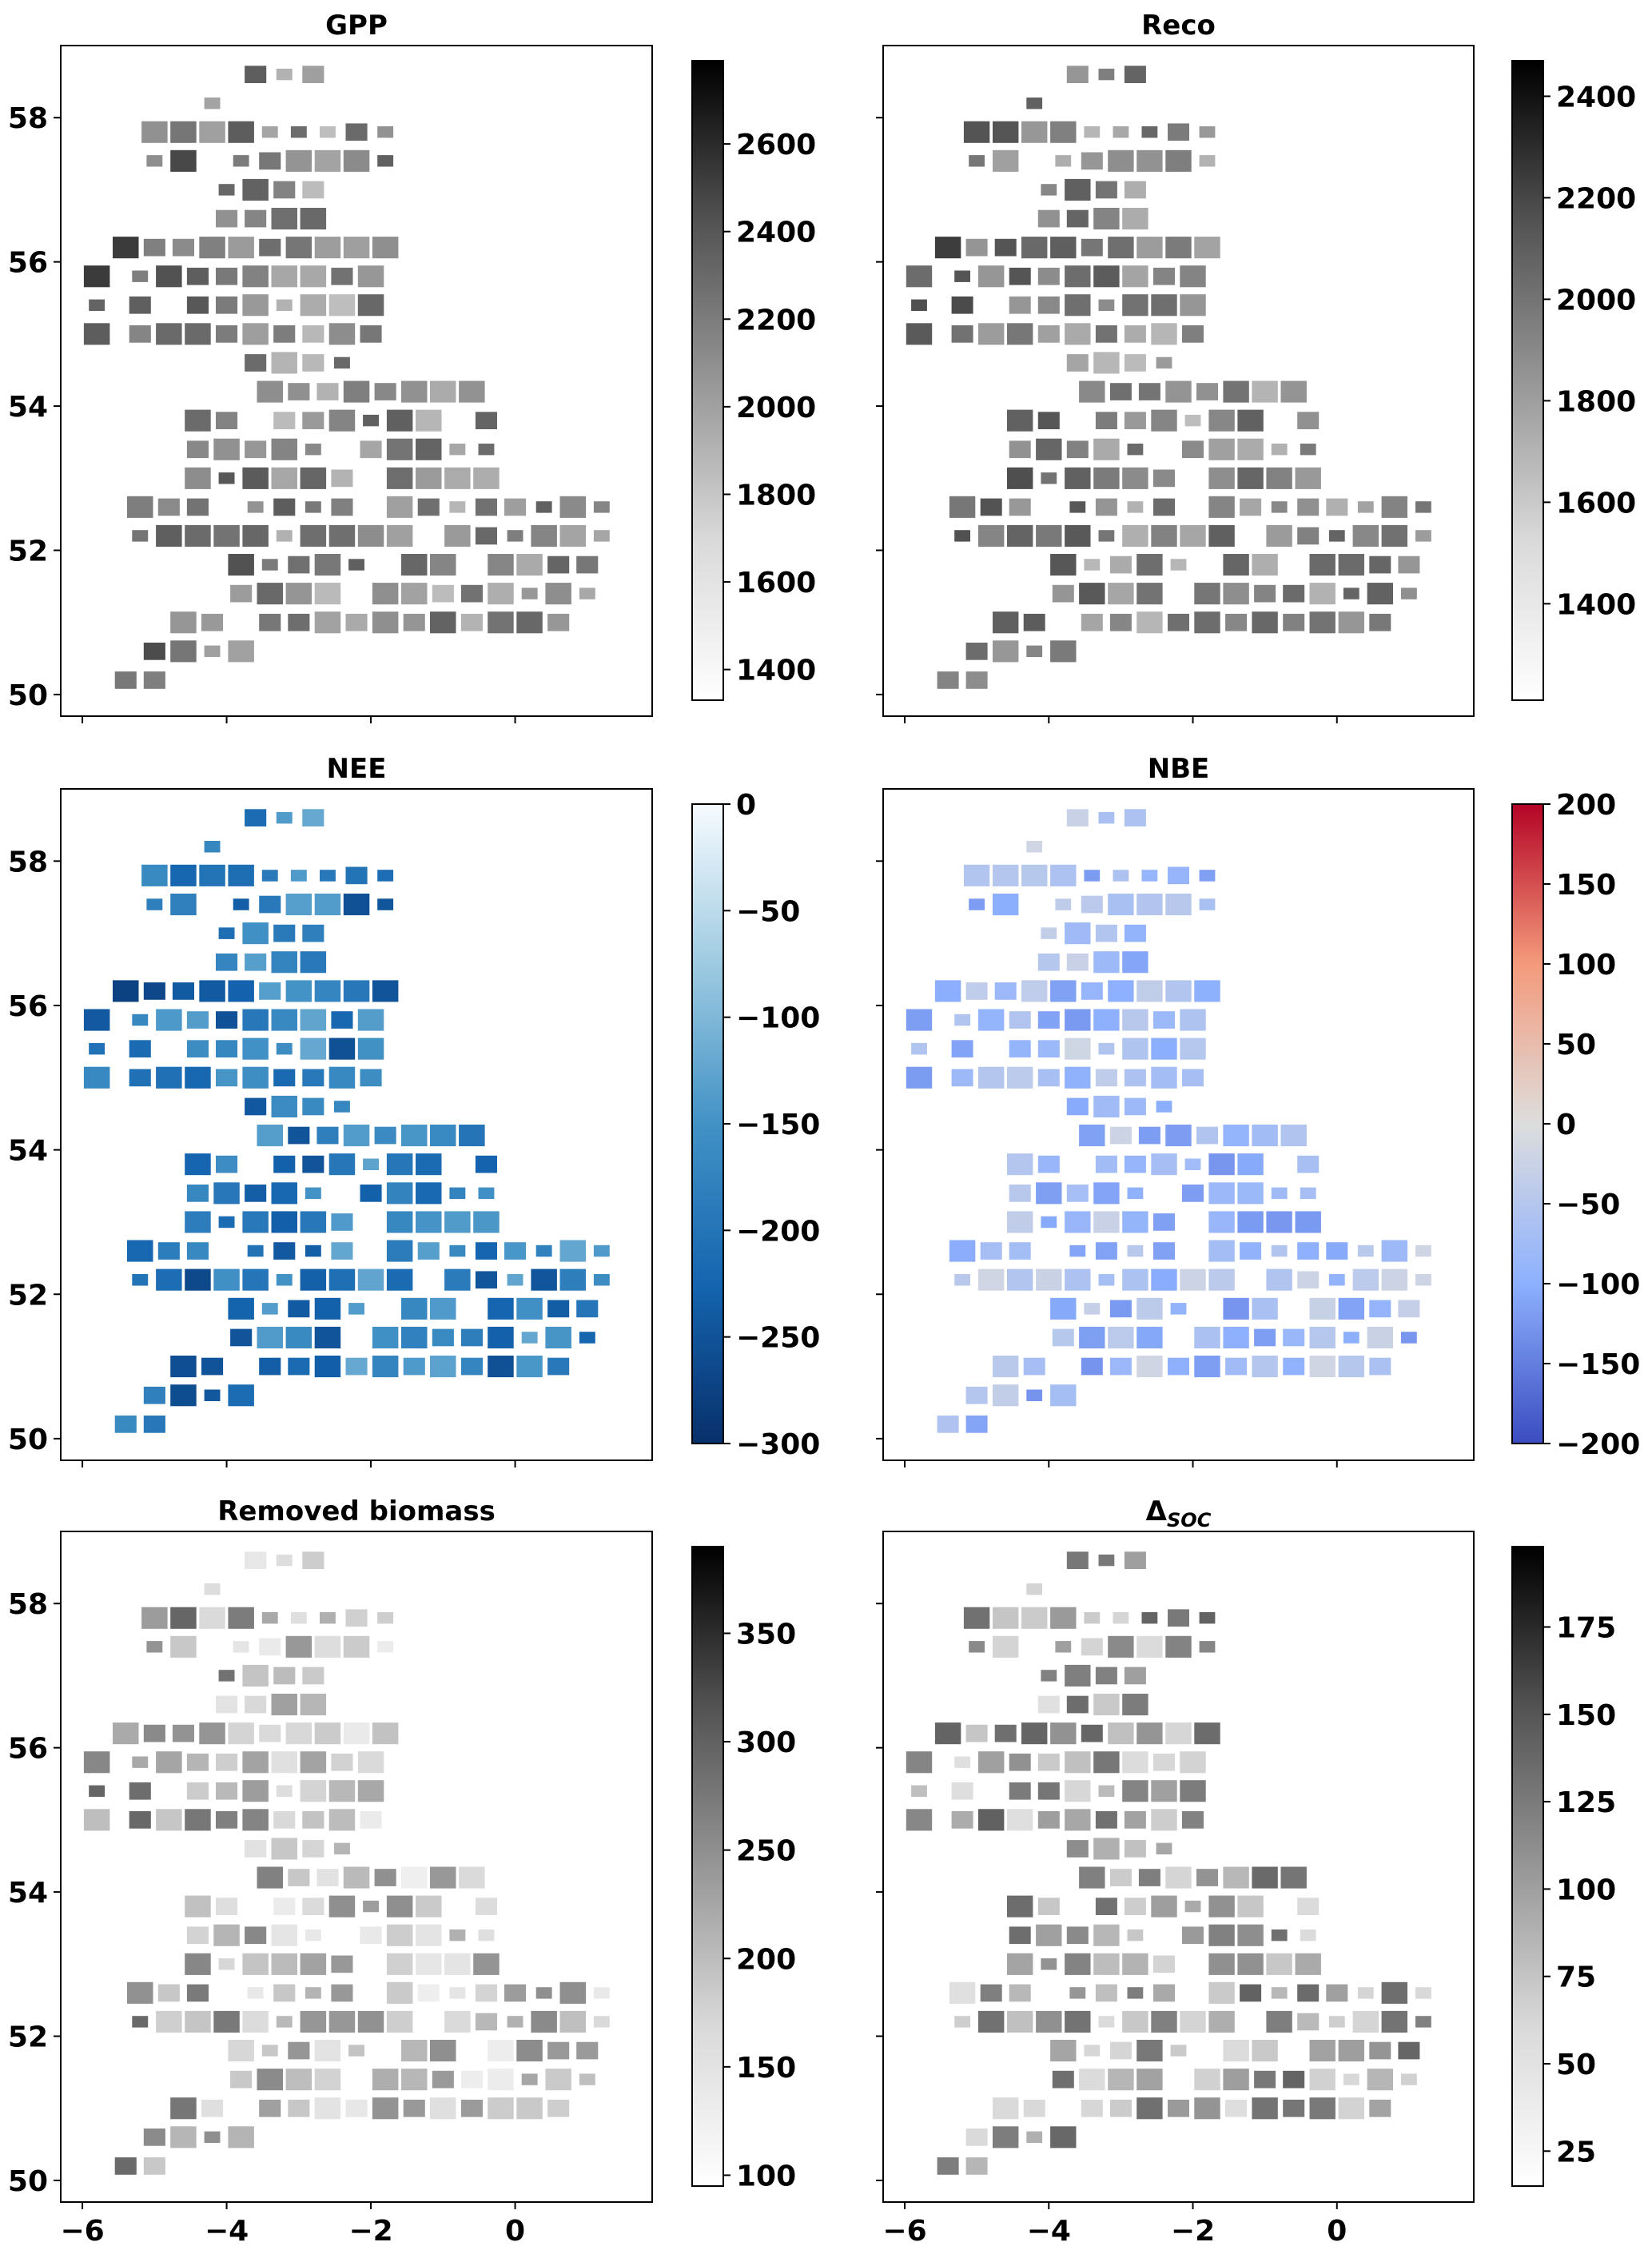 This screenshot has width=1652, height=2250. I want to click on panel-title-text: NBE, so click(1179, 769).